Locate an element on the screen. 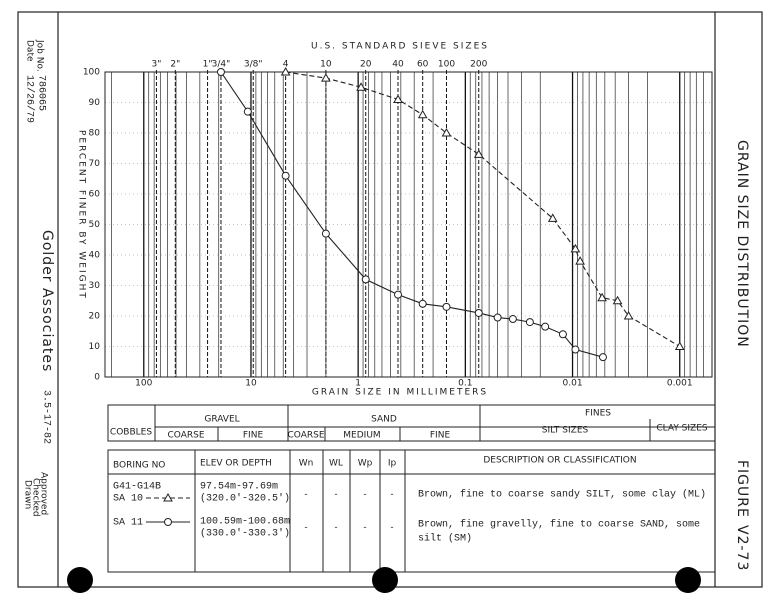 The height and width of the screenshot is (600, 775). approved-label: Approved is located at coordinates (44, 493).